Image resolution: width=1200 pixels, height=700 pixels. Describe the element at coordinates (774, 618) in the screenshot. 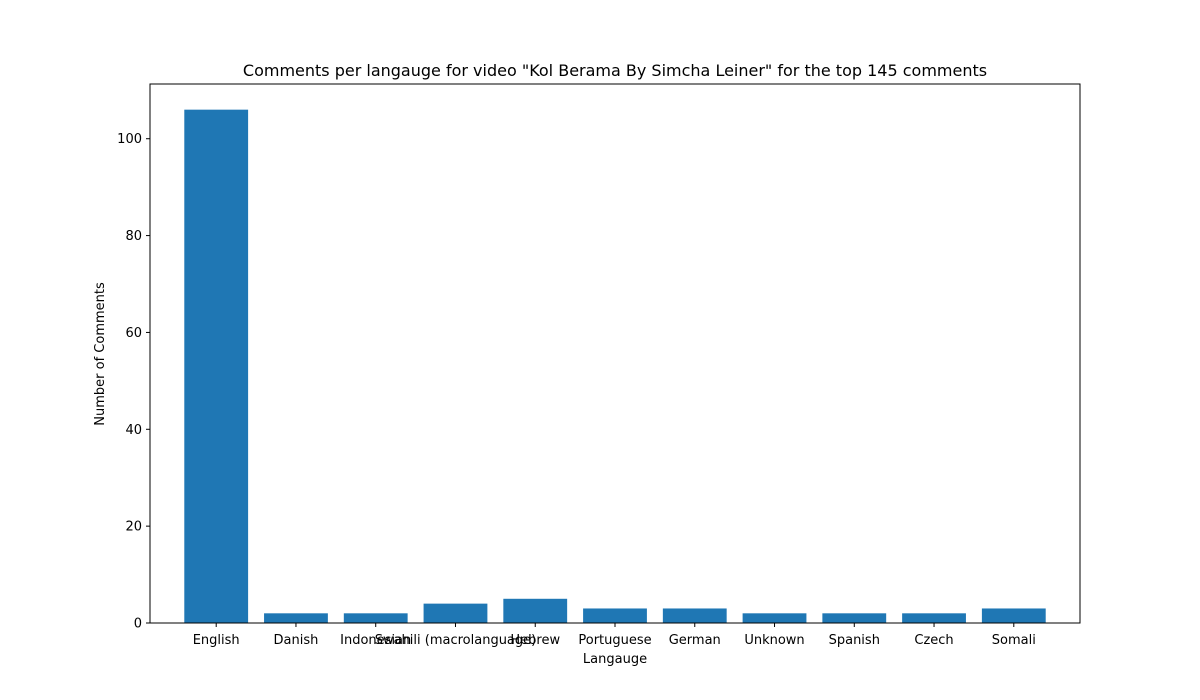

I see `bar-unknown` at that location.